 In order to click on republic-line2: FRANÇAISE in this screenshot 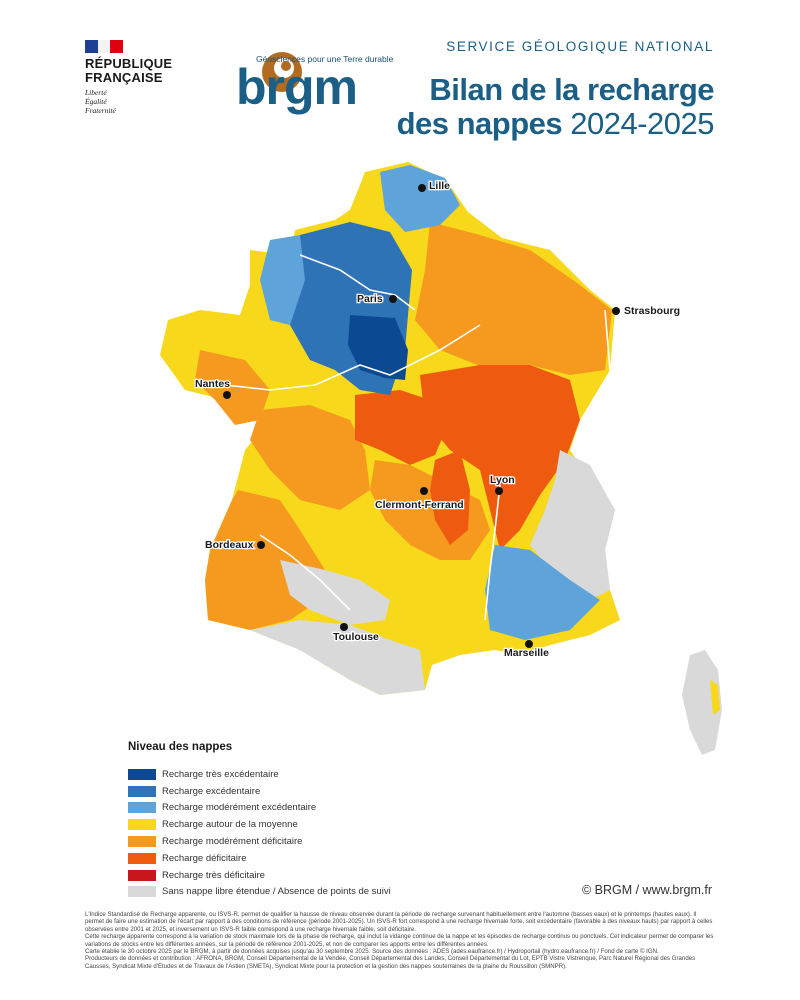, I will do `click(124, 77)`.